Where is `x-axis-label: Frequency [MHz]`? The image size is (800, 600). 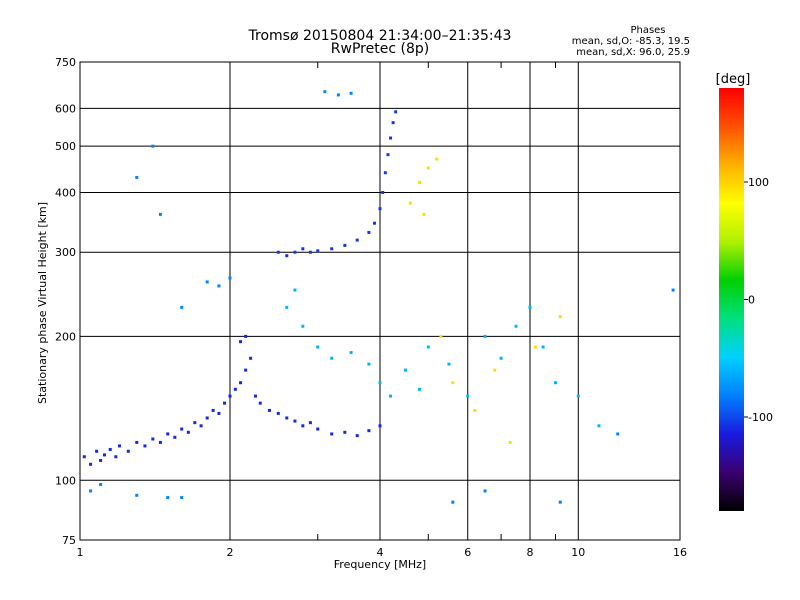 x-axis-label: Frequency [MHz] is located at coordinates (380, 564).